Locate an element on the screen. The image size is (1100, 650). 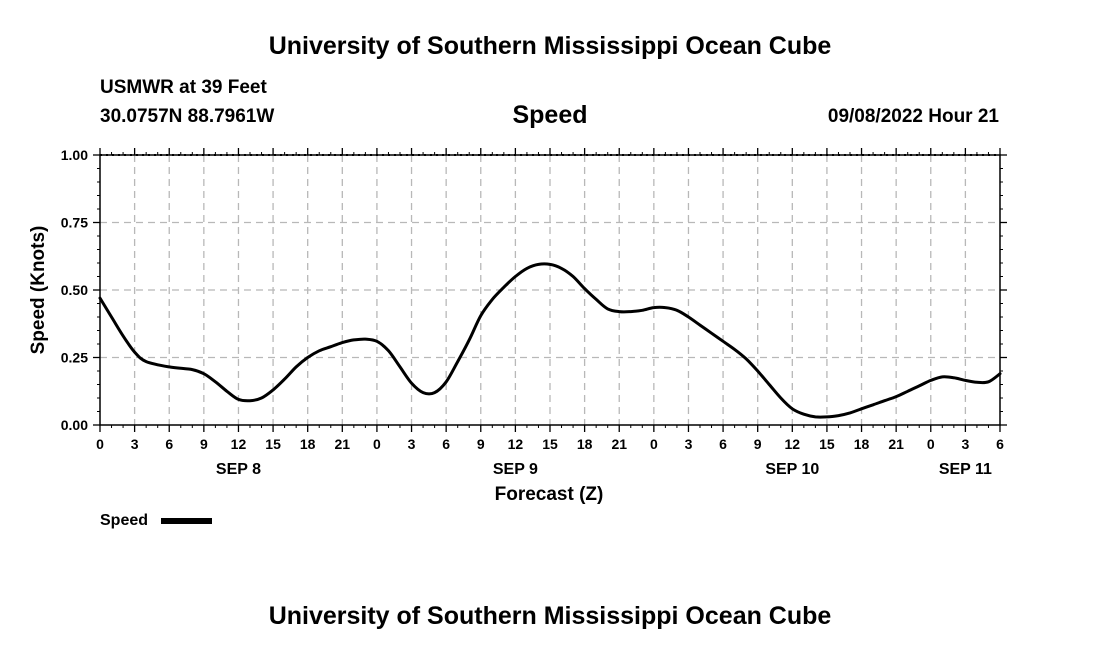
y-tick-label: 1.00 is located at coordinates (74, 155).